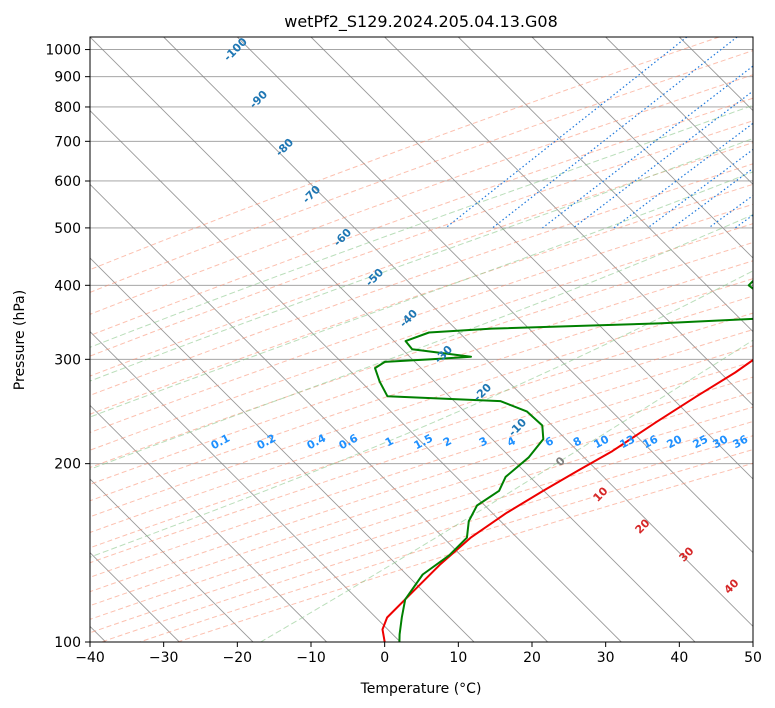 The image size is (775, 708). I want to click on y-tick-label: 500, so click(67, 229).